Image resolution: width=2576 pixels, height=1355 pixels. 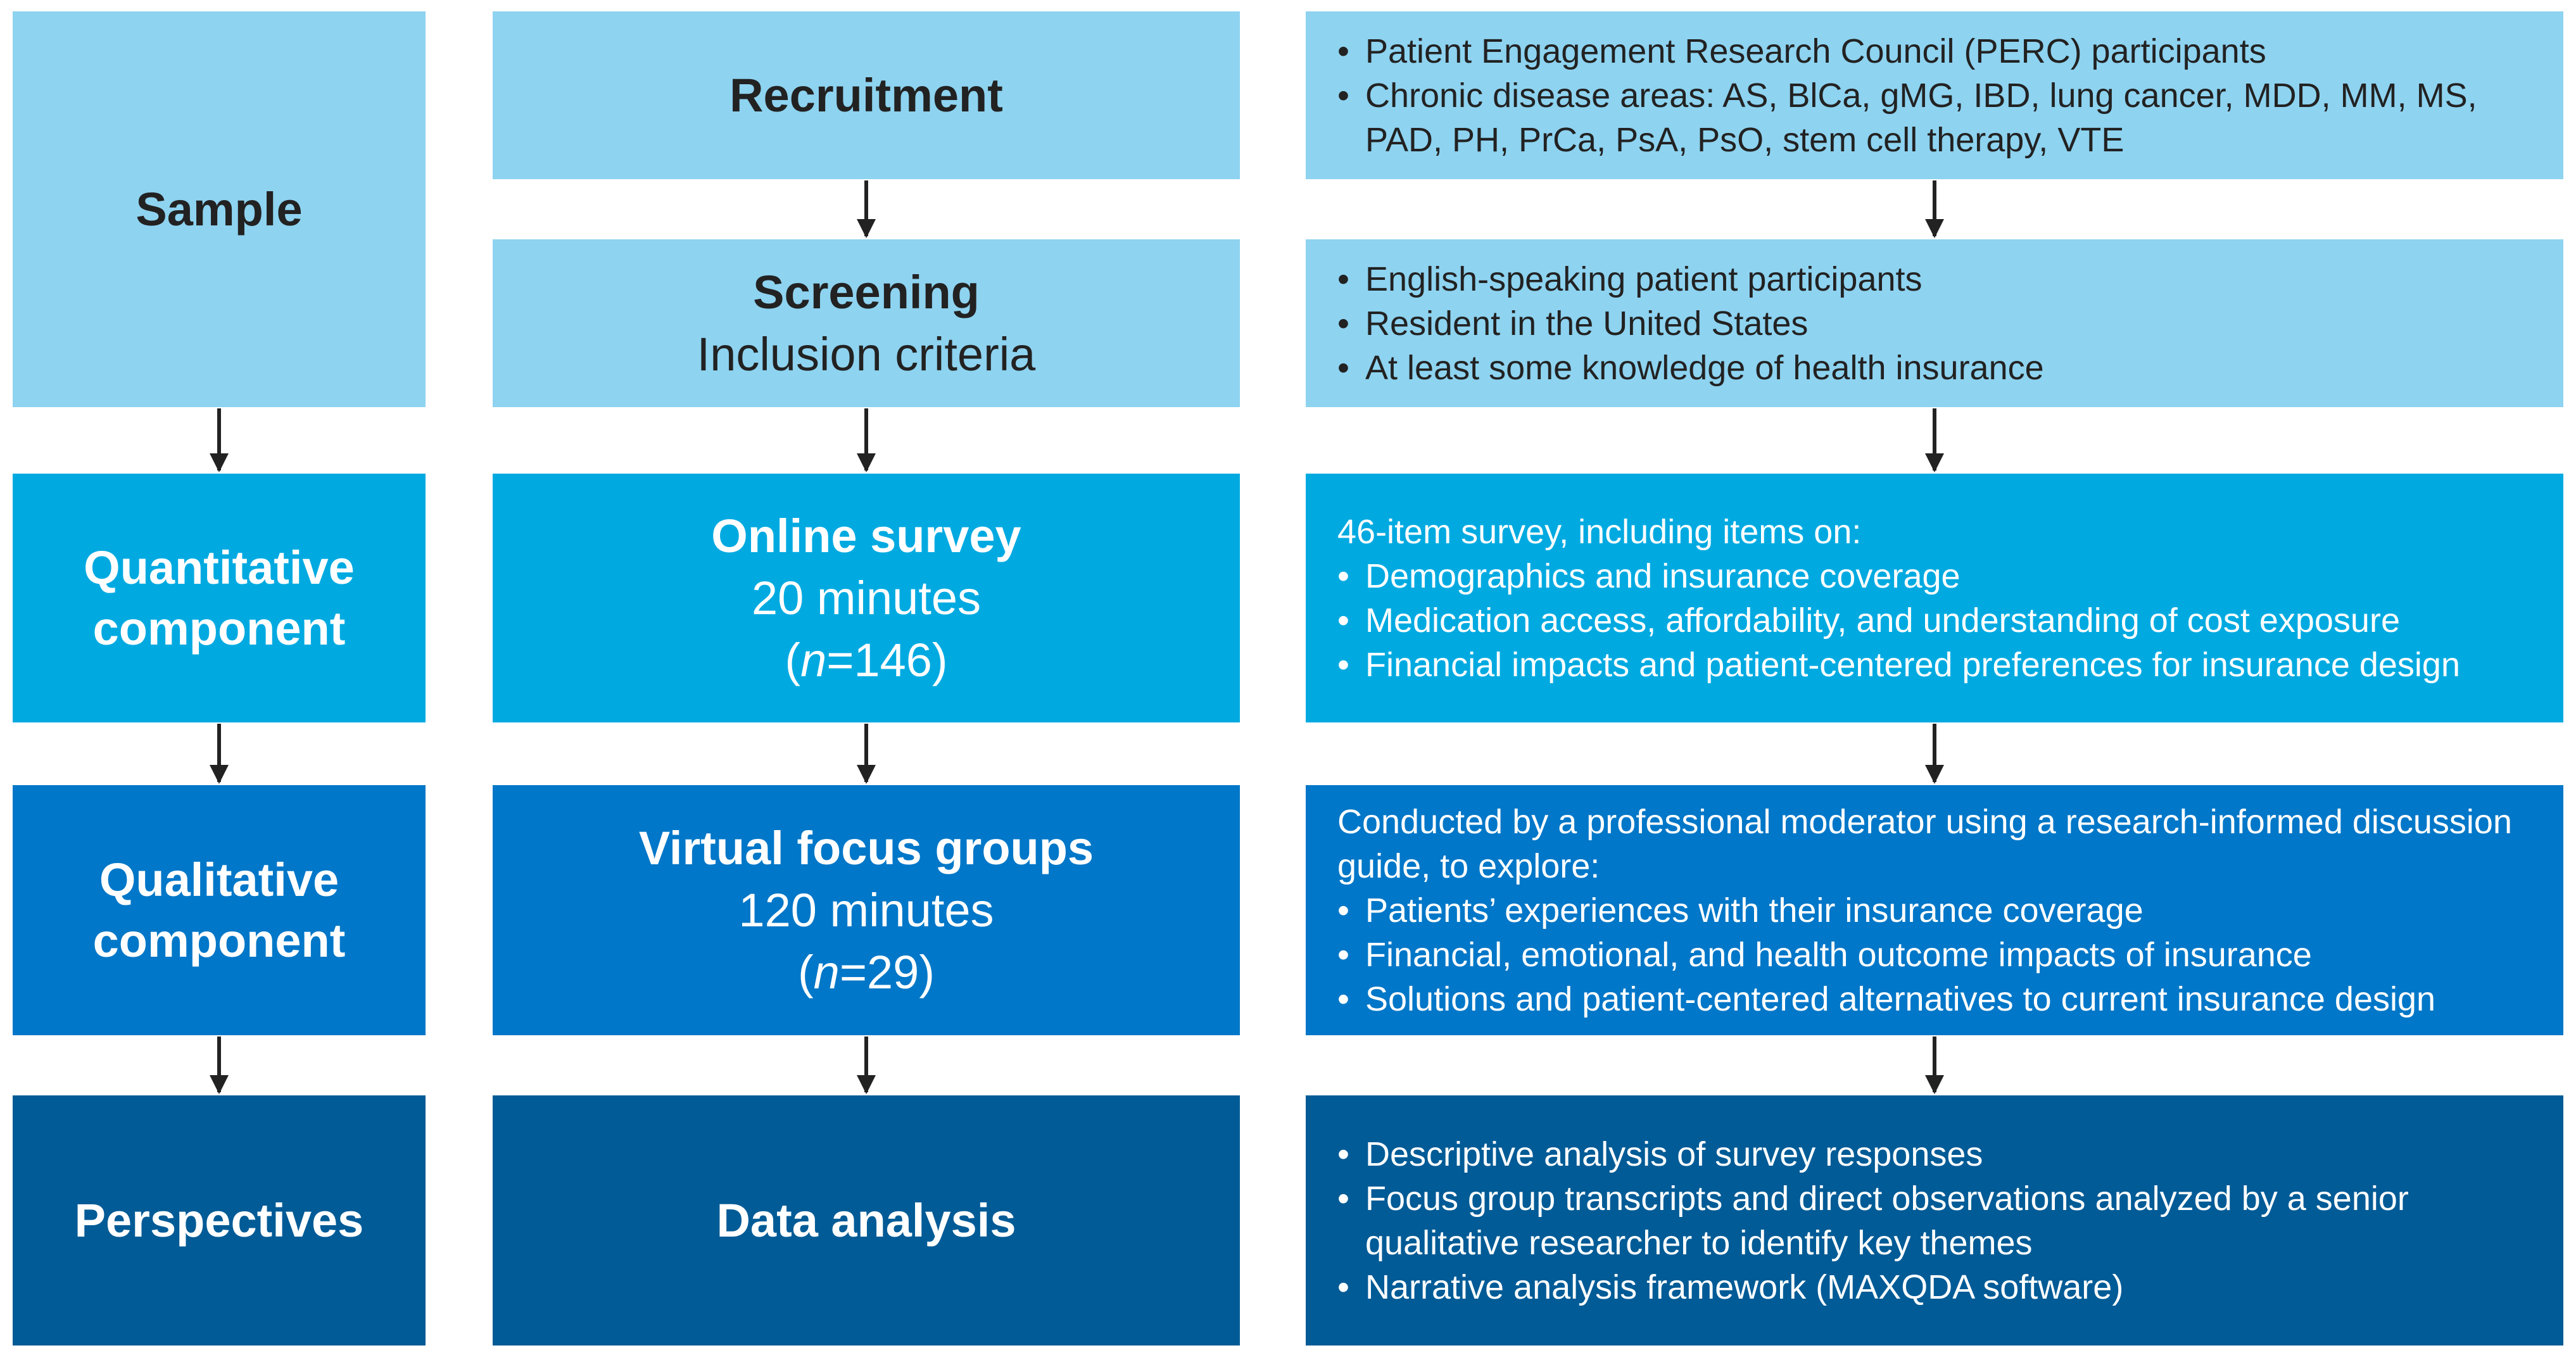 I want to click on online-survey-n-open: (, so click(x=793, y=659).